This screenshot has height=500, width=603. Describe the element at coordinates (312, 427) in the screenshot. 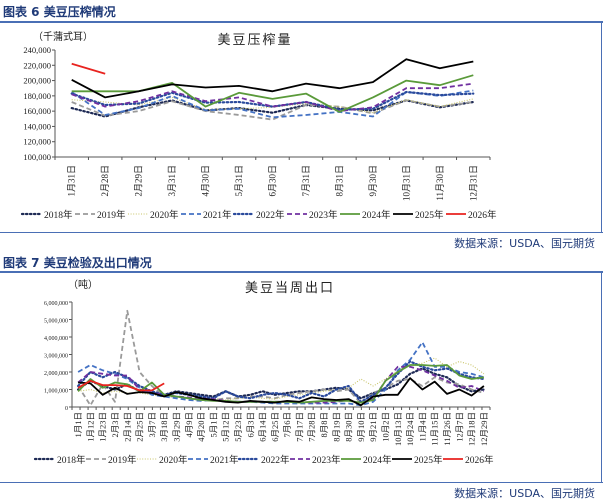

I see `x-tick-label: 7月28日` at that location.